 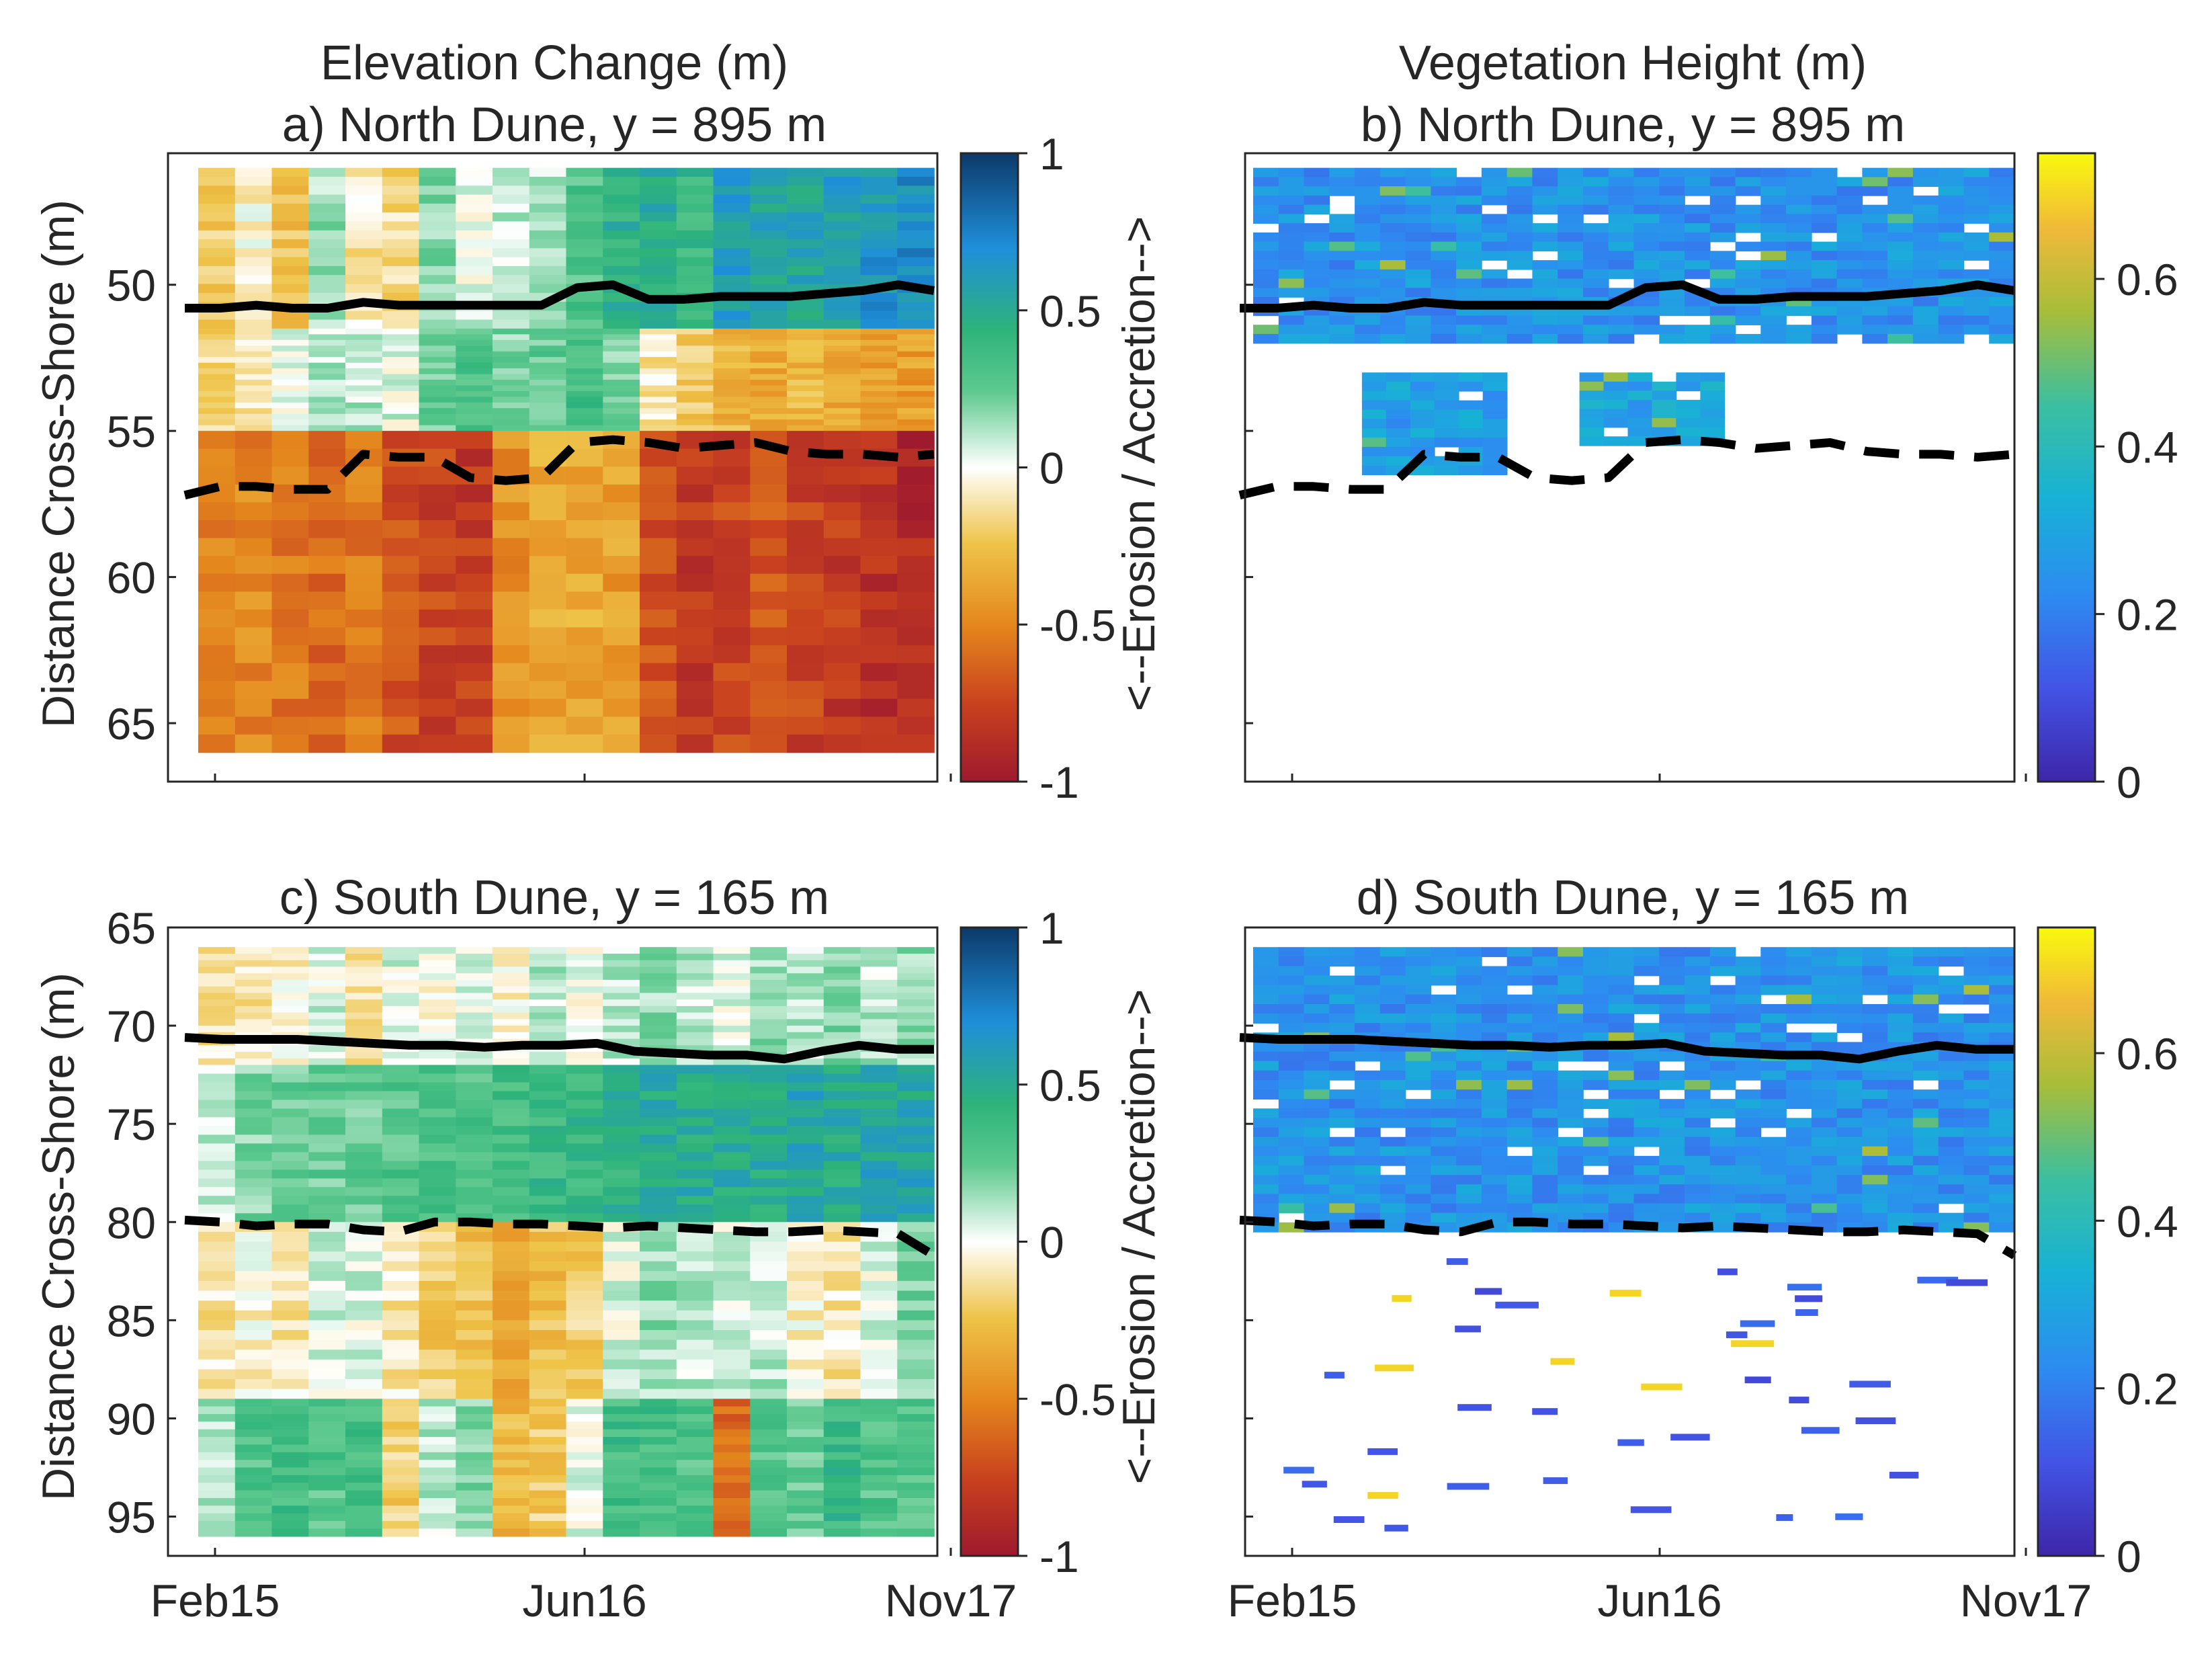 I want to click on solid-contour-line, so click(x=560, y=296).